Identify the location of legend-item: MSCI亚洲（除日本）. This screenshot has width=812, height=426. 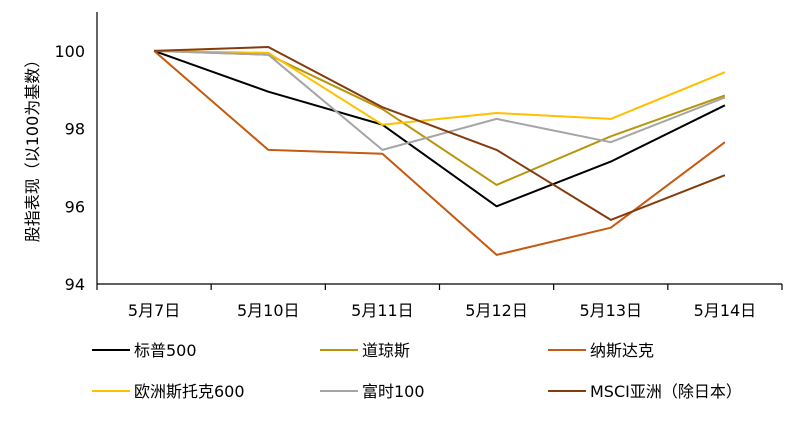
(645, 391).